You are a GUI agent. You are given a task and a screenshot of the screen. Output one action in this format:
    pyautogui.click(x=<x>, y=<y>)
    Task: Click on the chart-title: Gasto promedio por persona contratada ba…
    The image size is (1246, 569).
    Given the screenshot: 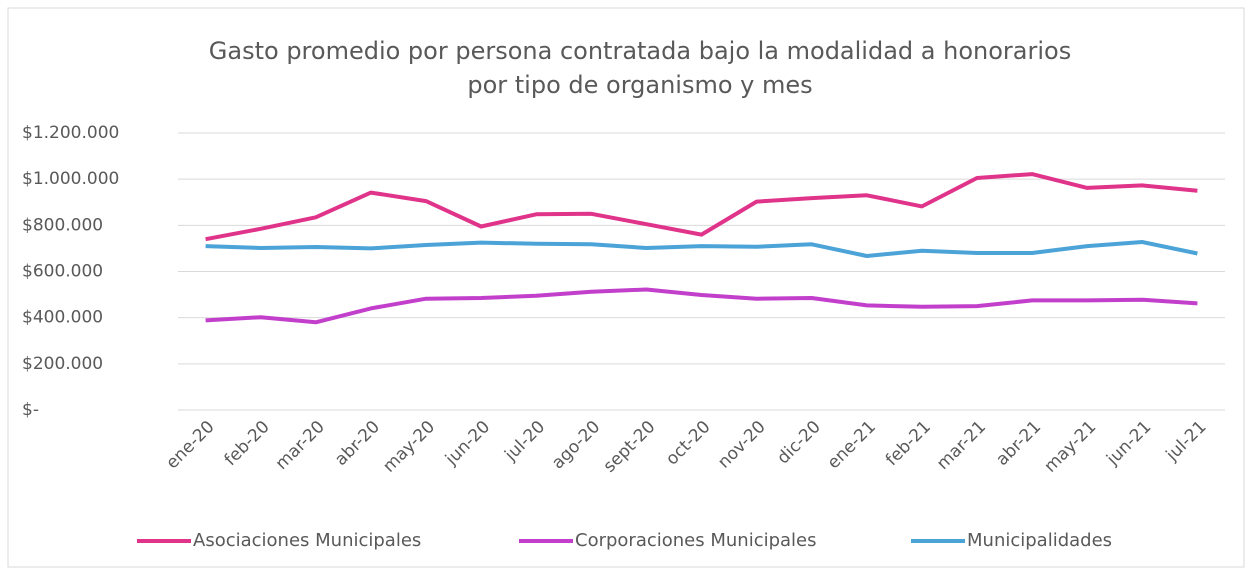 What is the action you would take?
    pyautogui.click(x=640, y=51)
    